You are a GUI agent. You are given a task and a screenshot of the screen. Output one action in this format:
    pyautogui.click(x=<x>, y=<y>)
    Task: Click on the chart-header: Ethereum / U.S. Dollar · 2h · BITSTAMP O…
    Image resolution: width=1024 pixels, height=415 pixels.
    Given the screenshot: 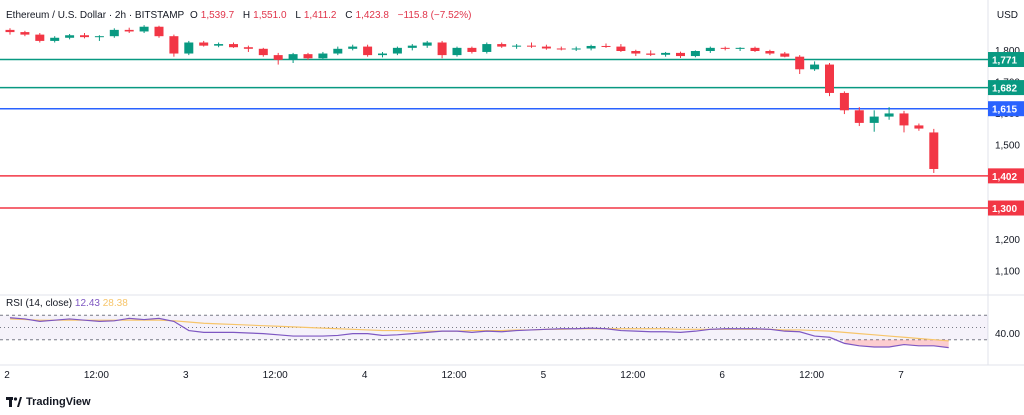 What is the action you would take?
    pyautogui.click(x=240, y=15)
    